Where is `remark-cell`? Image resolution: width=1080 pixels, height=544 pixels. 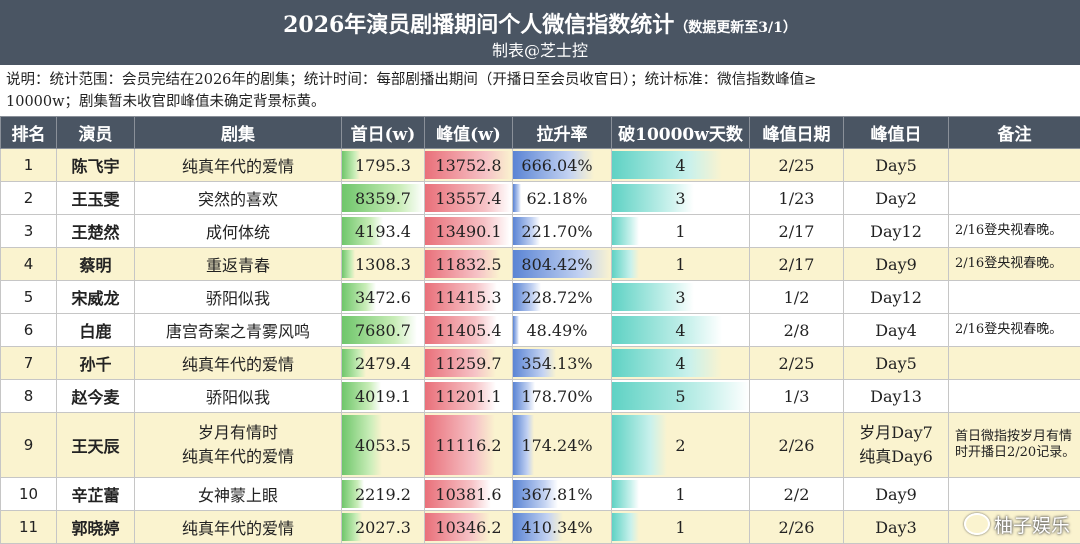
remark-cell is located at coordinates (1014, 198).